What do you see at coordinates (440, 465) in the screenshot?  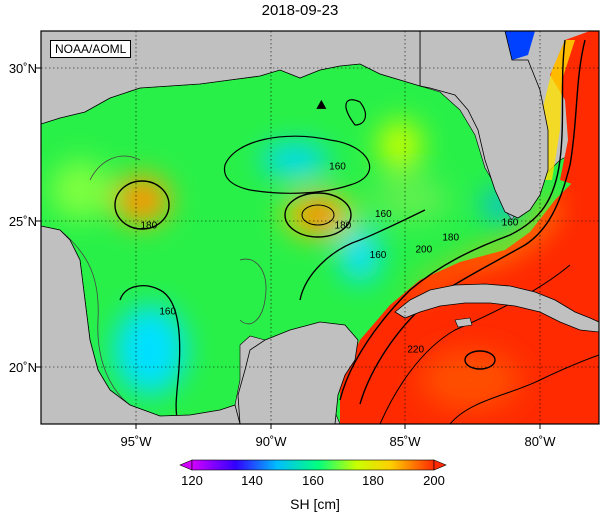 I see `colorbar-high-arrow` at bounding box center [440, 465].